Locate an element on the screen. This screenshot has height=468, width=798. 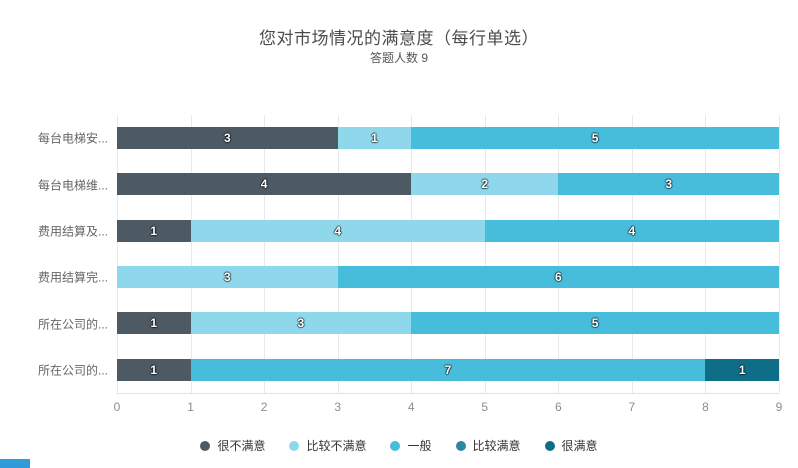
bar-segment-比较不满意: 4 is located at coordinates (337, 230).